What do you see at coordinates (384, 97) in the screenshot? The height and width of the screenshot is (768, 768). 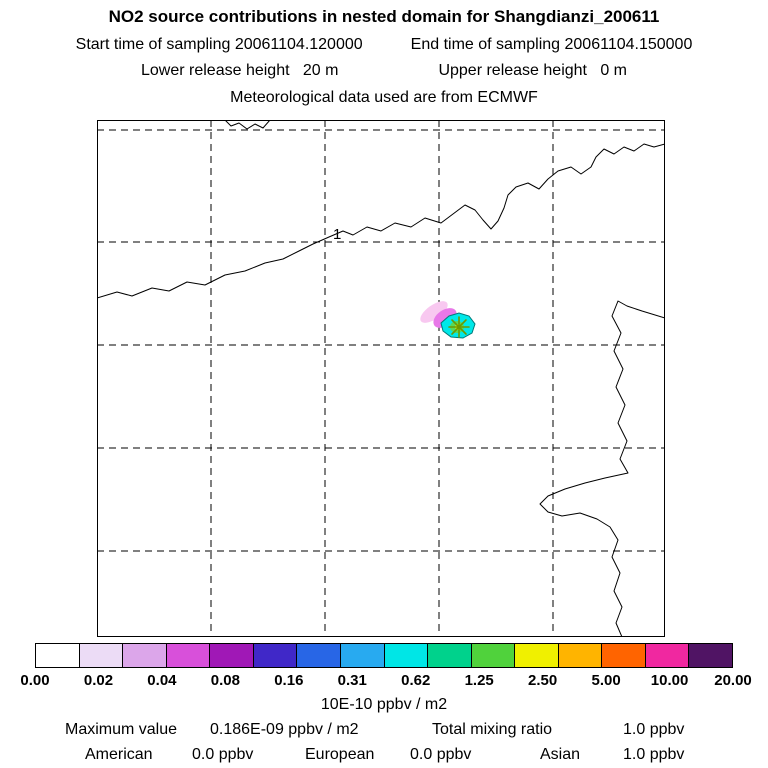 I see `met-source-label: Meteorological data used are from ECMWF` at bounding box center [384, 97].